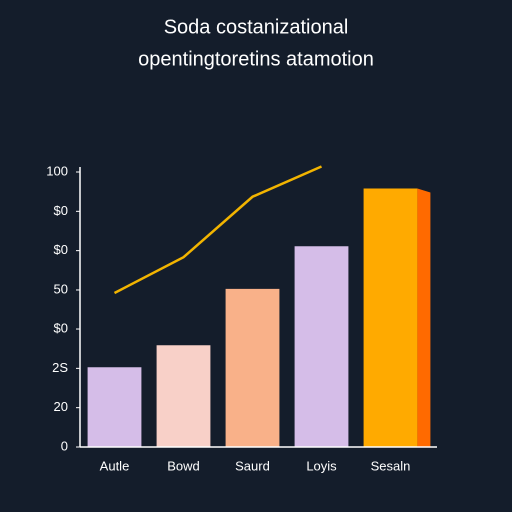 The width and height of the screenshot is (512, 512). I want to click on line, so click(218, 230).